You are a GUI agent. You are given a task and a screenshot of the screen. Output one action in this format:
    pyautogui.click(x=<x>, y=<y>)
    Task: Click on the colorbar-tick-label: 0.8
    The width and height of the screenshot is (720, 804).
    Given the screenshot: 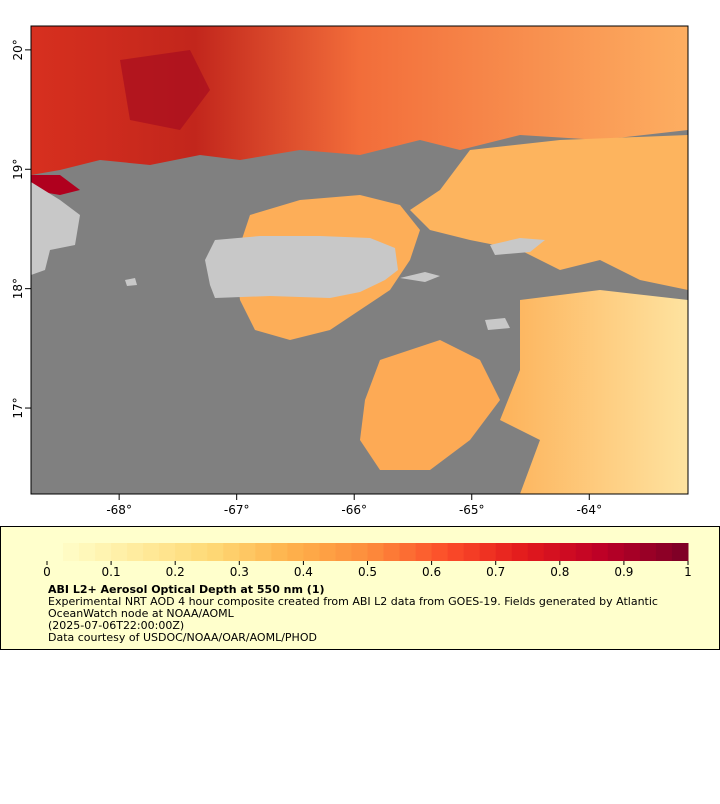 What is the action you would take?
    pyautogui.click(x=559, y=572)
    